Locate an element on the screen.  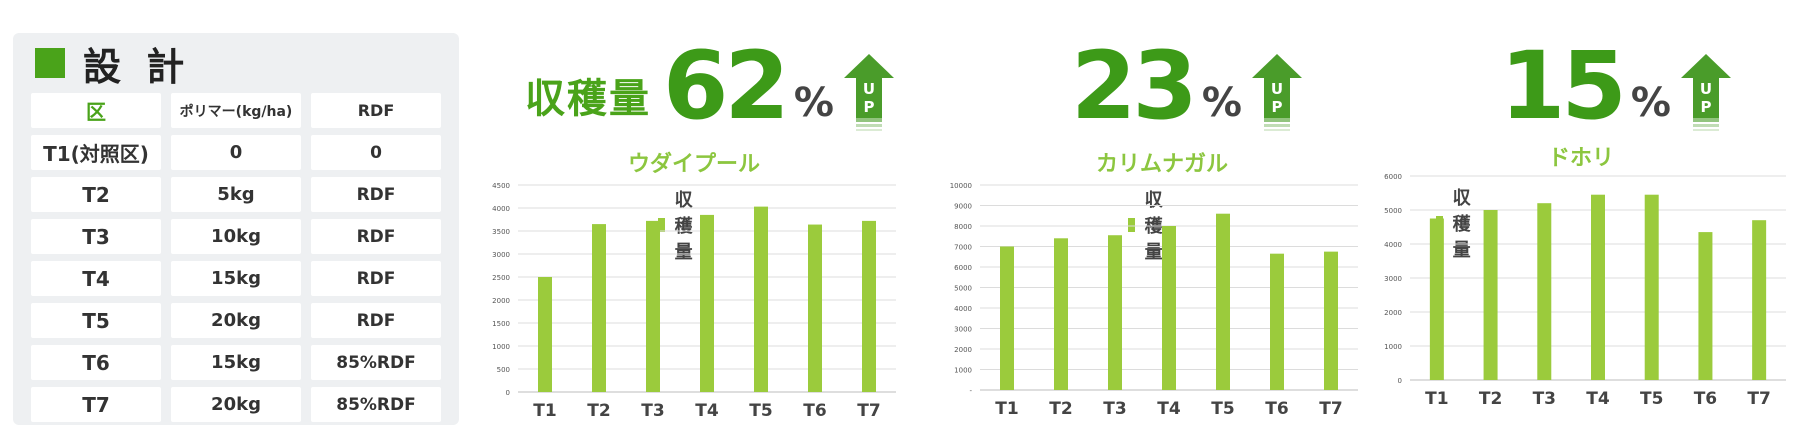
y-tick-label: 2500 is located at coordinates (501, 278).